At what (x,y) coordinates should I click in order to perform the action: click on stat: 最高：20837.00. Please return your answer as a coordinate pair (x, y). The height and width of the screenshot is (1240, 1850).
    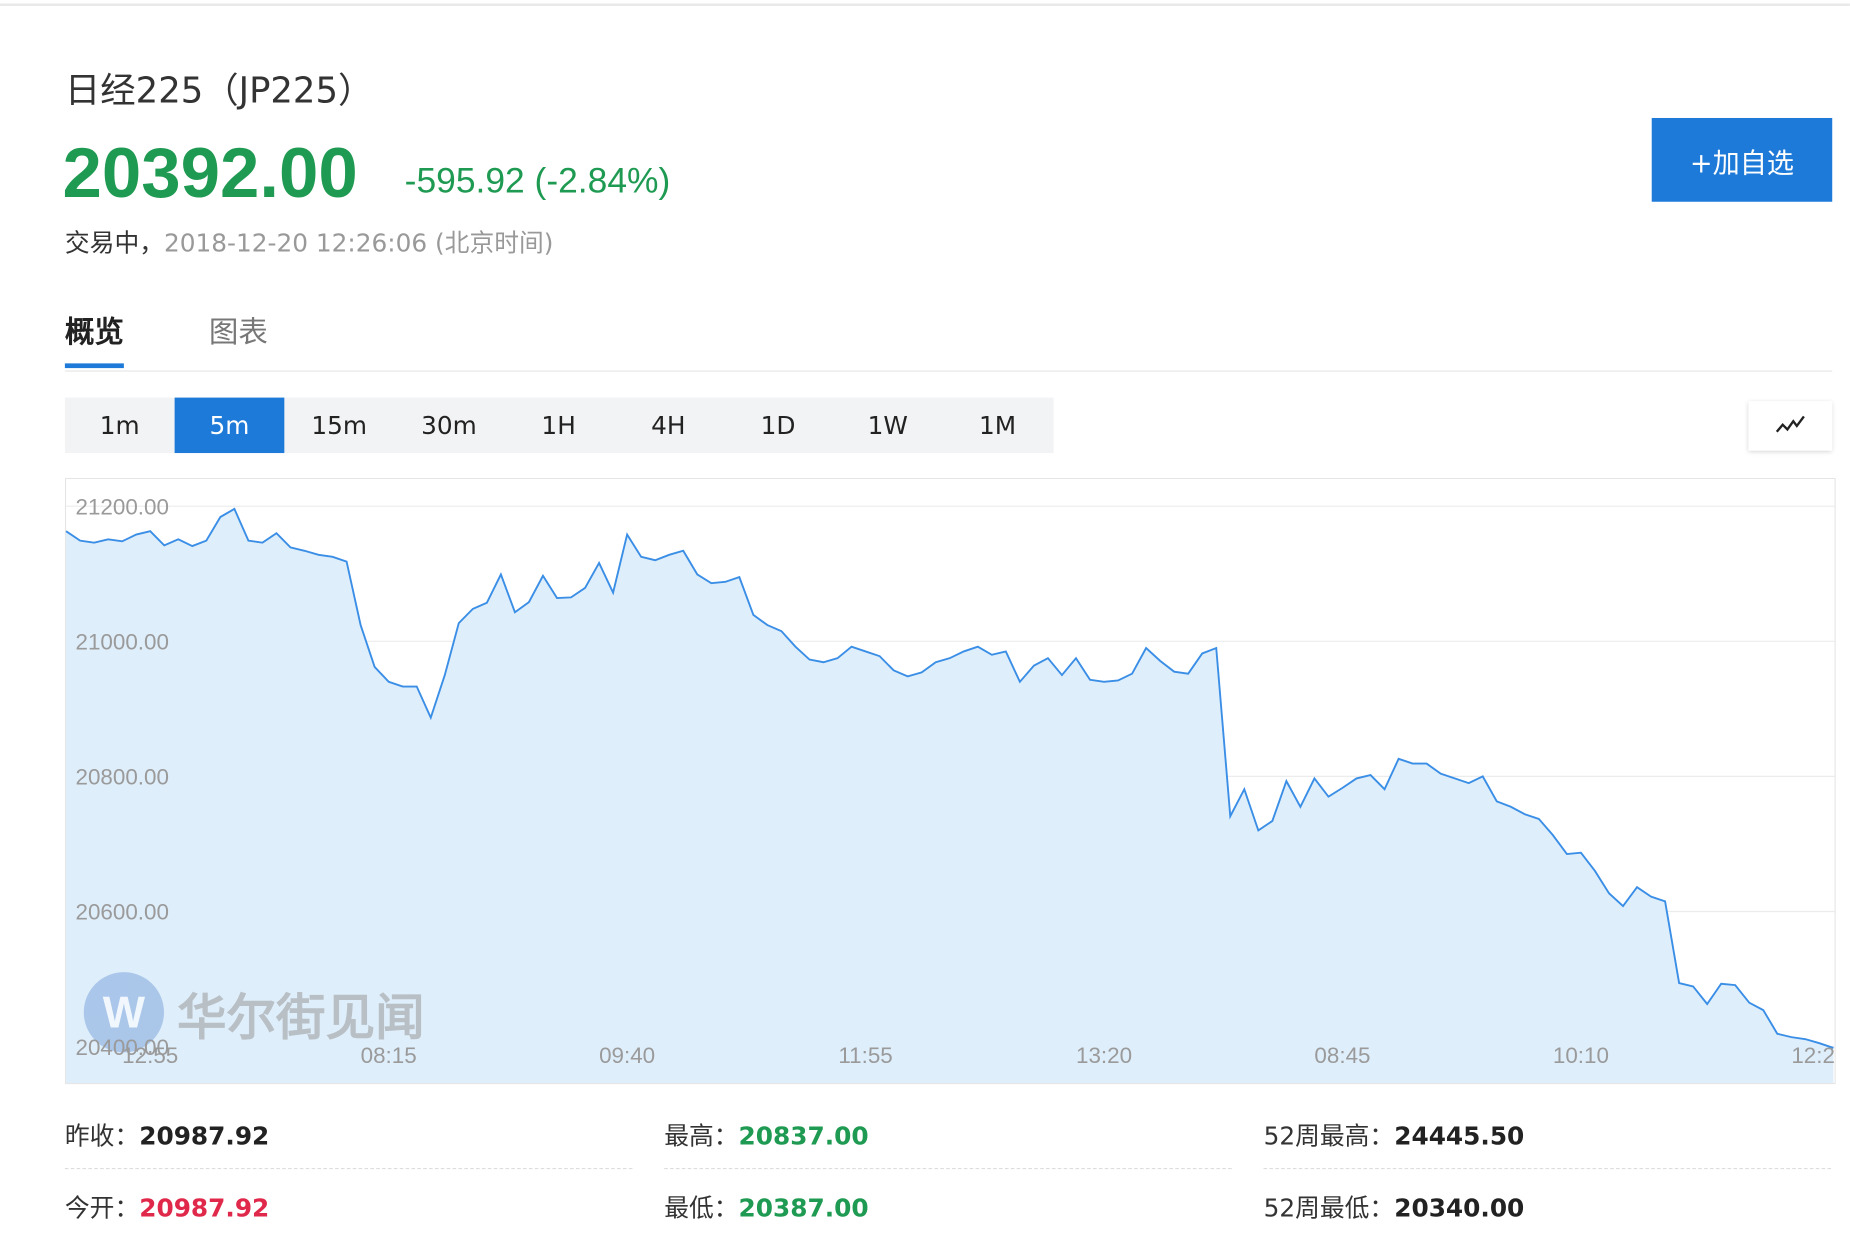
    Looking at the image, I should click on (766, 1134).